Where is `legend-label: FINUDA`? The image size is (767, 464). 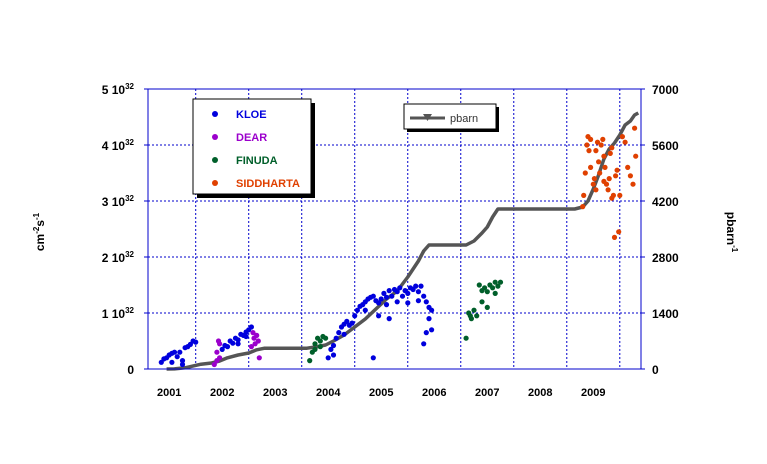
legend-label: FINUDA is located at coordinates (257, 161).